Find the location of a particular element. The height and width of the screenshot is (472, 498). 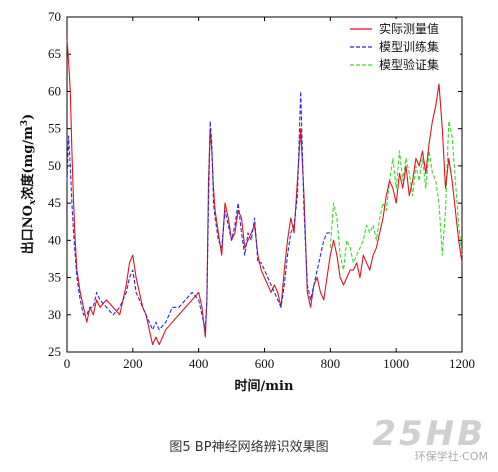

x-tick-label: 0 is located at coordinates (67, 363).